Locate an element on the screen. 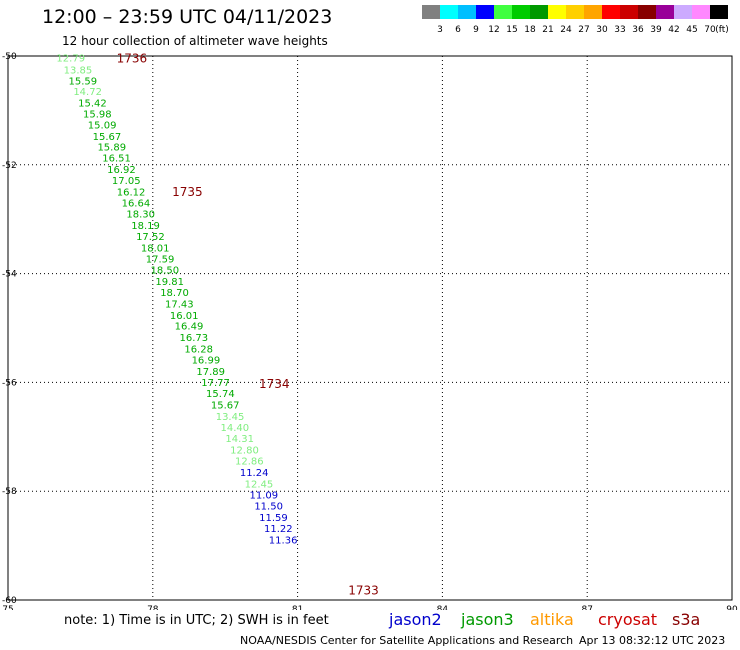  wave-height-point: 17.43 is located at coordinates (179, 304).